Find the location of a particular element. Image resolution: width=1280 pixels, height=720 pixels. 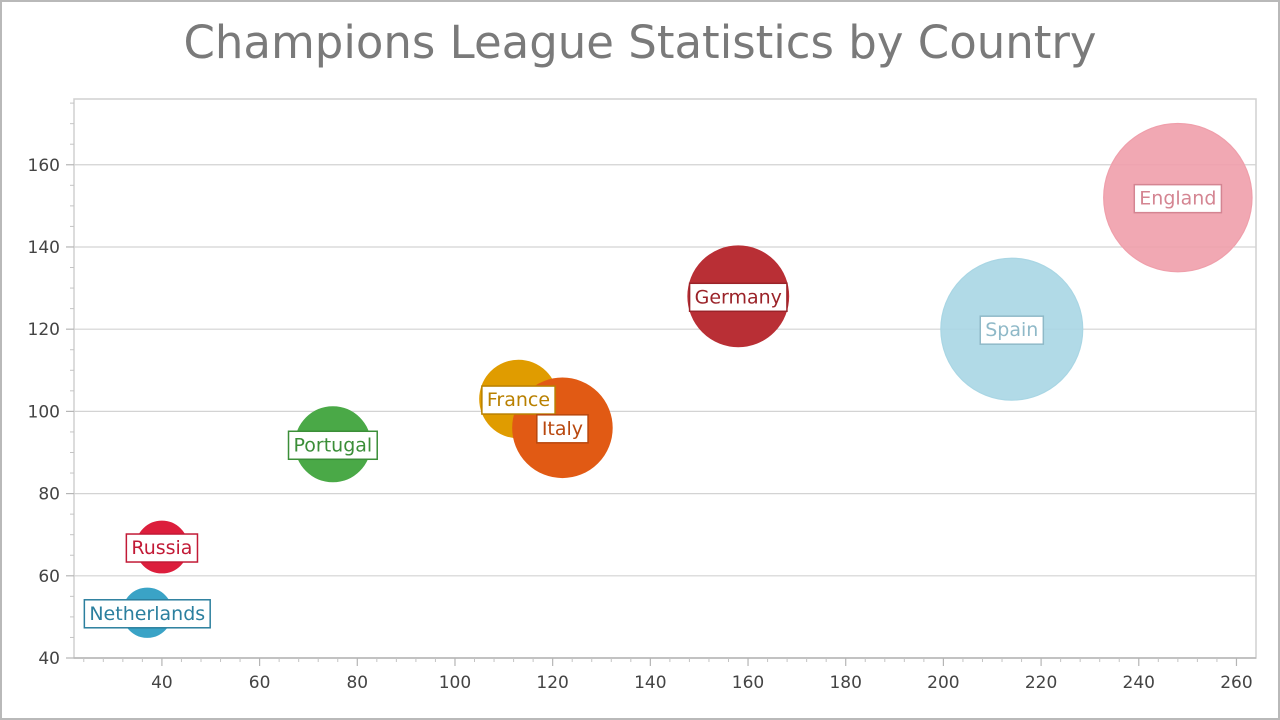

x-tick-label: 140 is located at coordinates (650, 683).